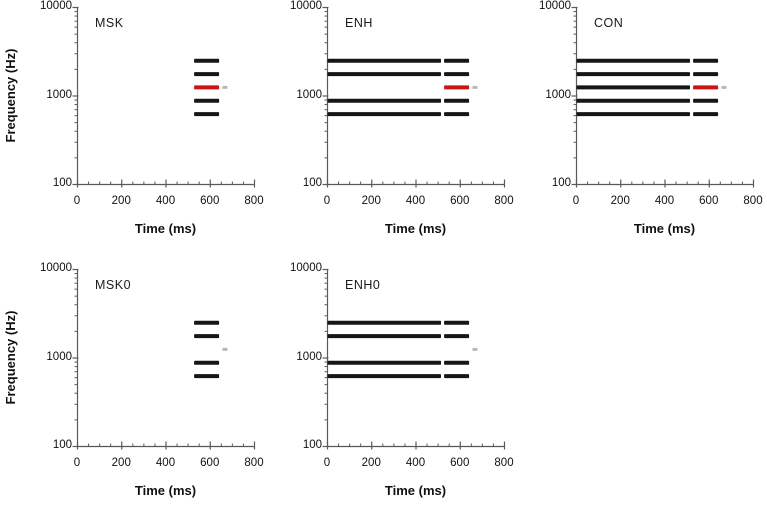 The height and width of the screenshot is (510, 767). Describe the element at coordinates (109, 23) in the screenshot. I see `panel-label: MSK` at that location.